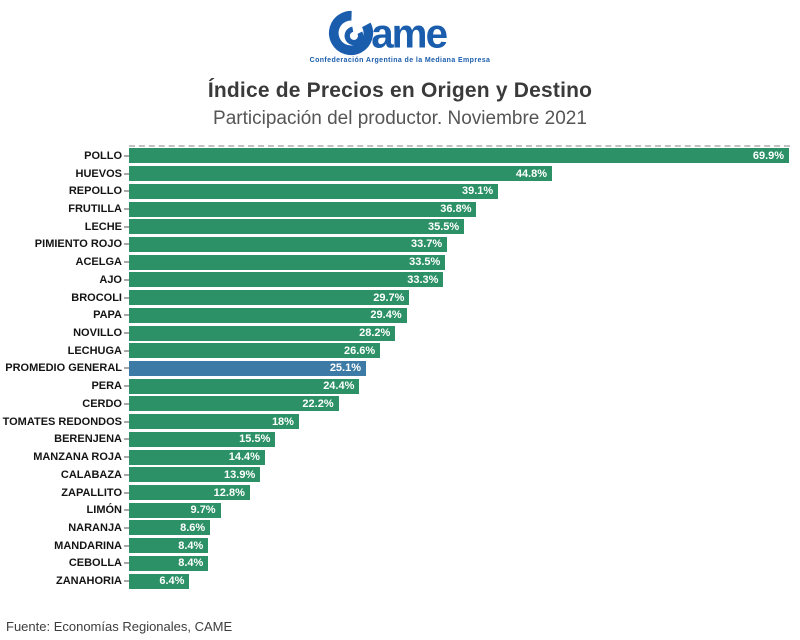 Image resolution: width=800 pixels, height=640 pixels. Describe the element at coordinates (400, 315) in the screenshot. I see `bar-row: PAPA 29.4%` at that location.